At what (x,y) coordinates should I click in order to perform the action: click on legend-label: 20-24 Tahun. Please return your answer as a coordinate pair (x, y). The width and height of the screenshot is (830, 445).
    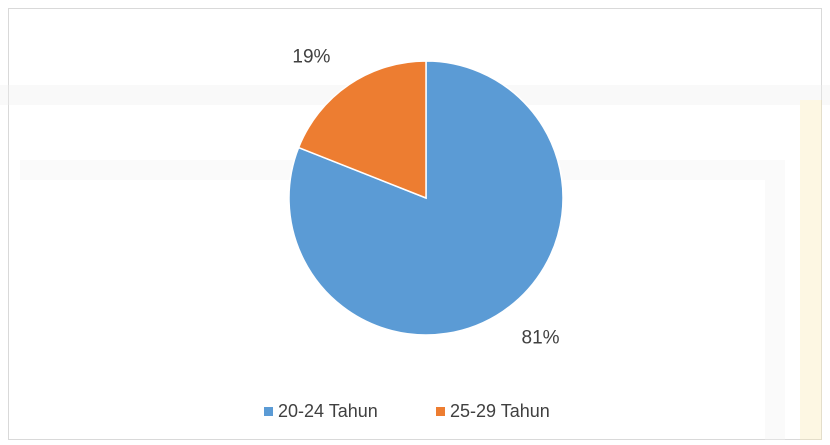
    Looking at the image, I should click on (328, 411).